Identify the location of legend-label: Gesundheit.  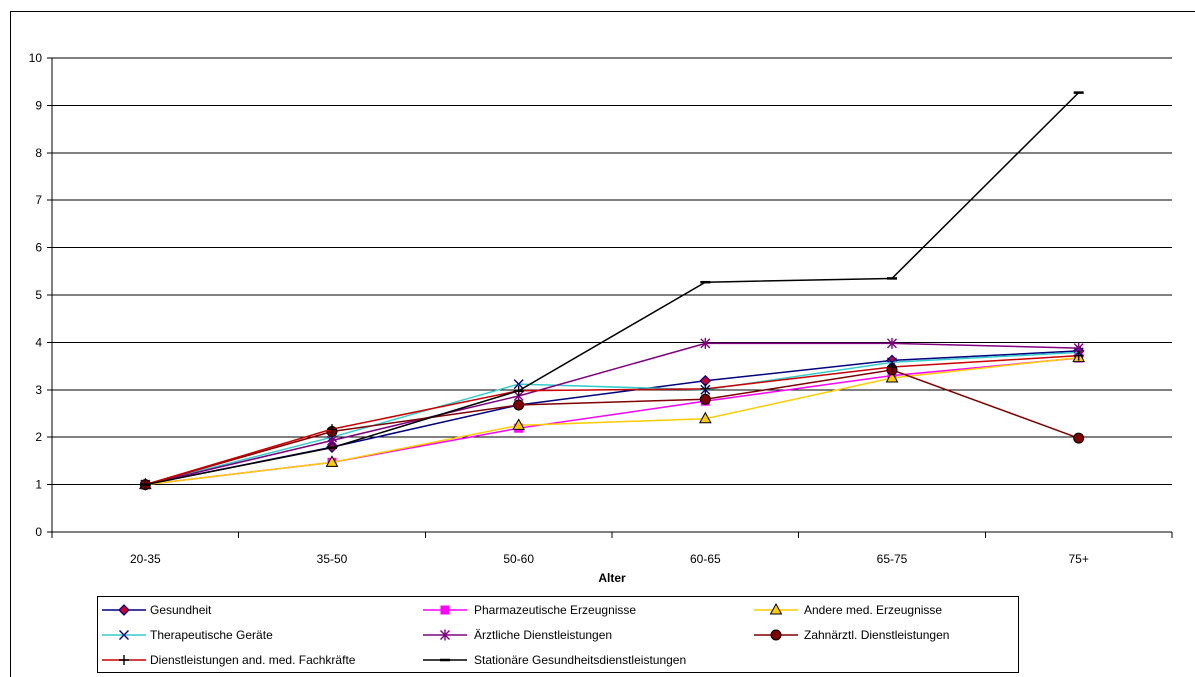
(181, 610).